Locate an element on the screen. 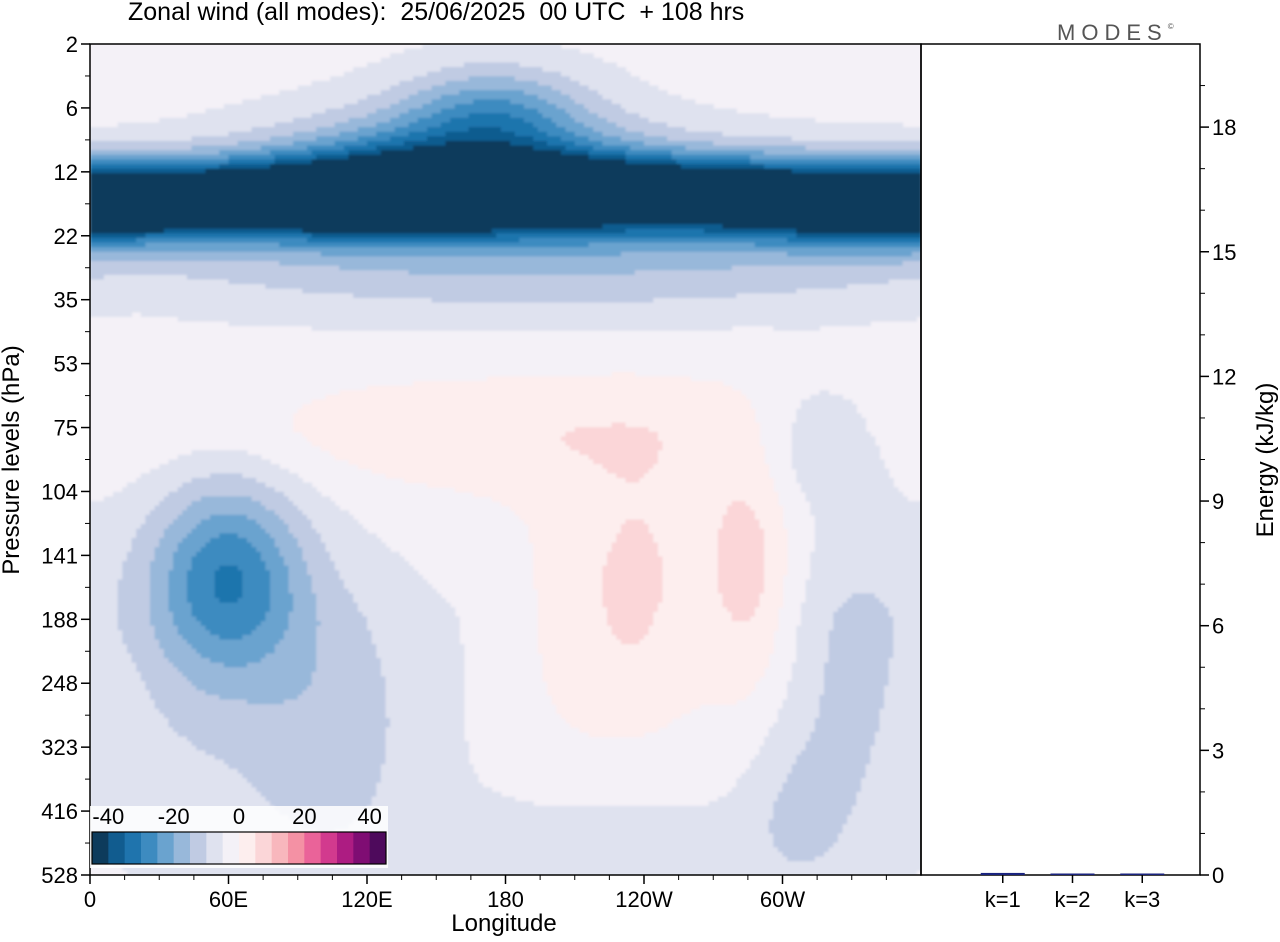  y-tick-label: 2 is located at coordinates (72, 44).